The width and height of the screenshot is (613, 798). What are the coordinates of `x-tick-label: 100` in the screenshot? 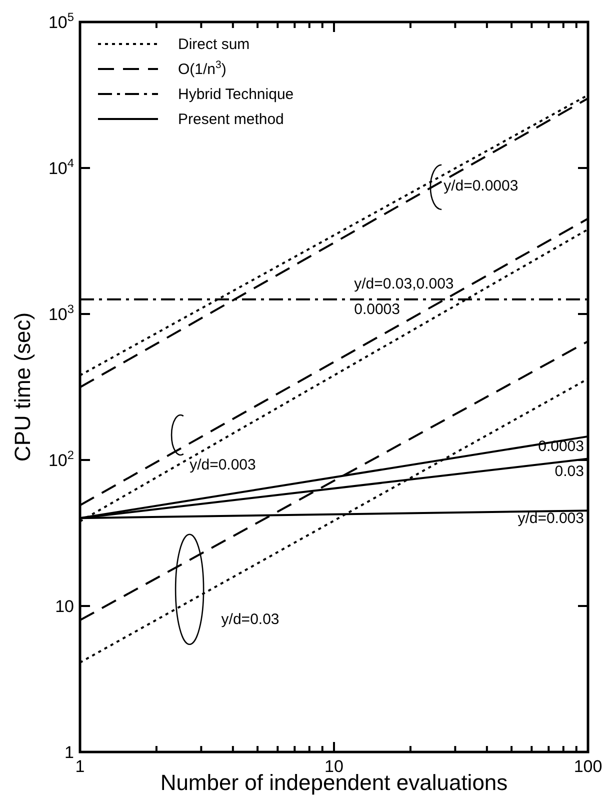 It's located at (588, 766).